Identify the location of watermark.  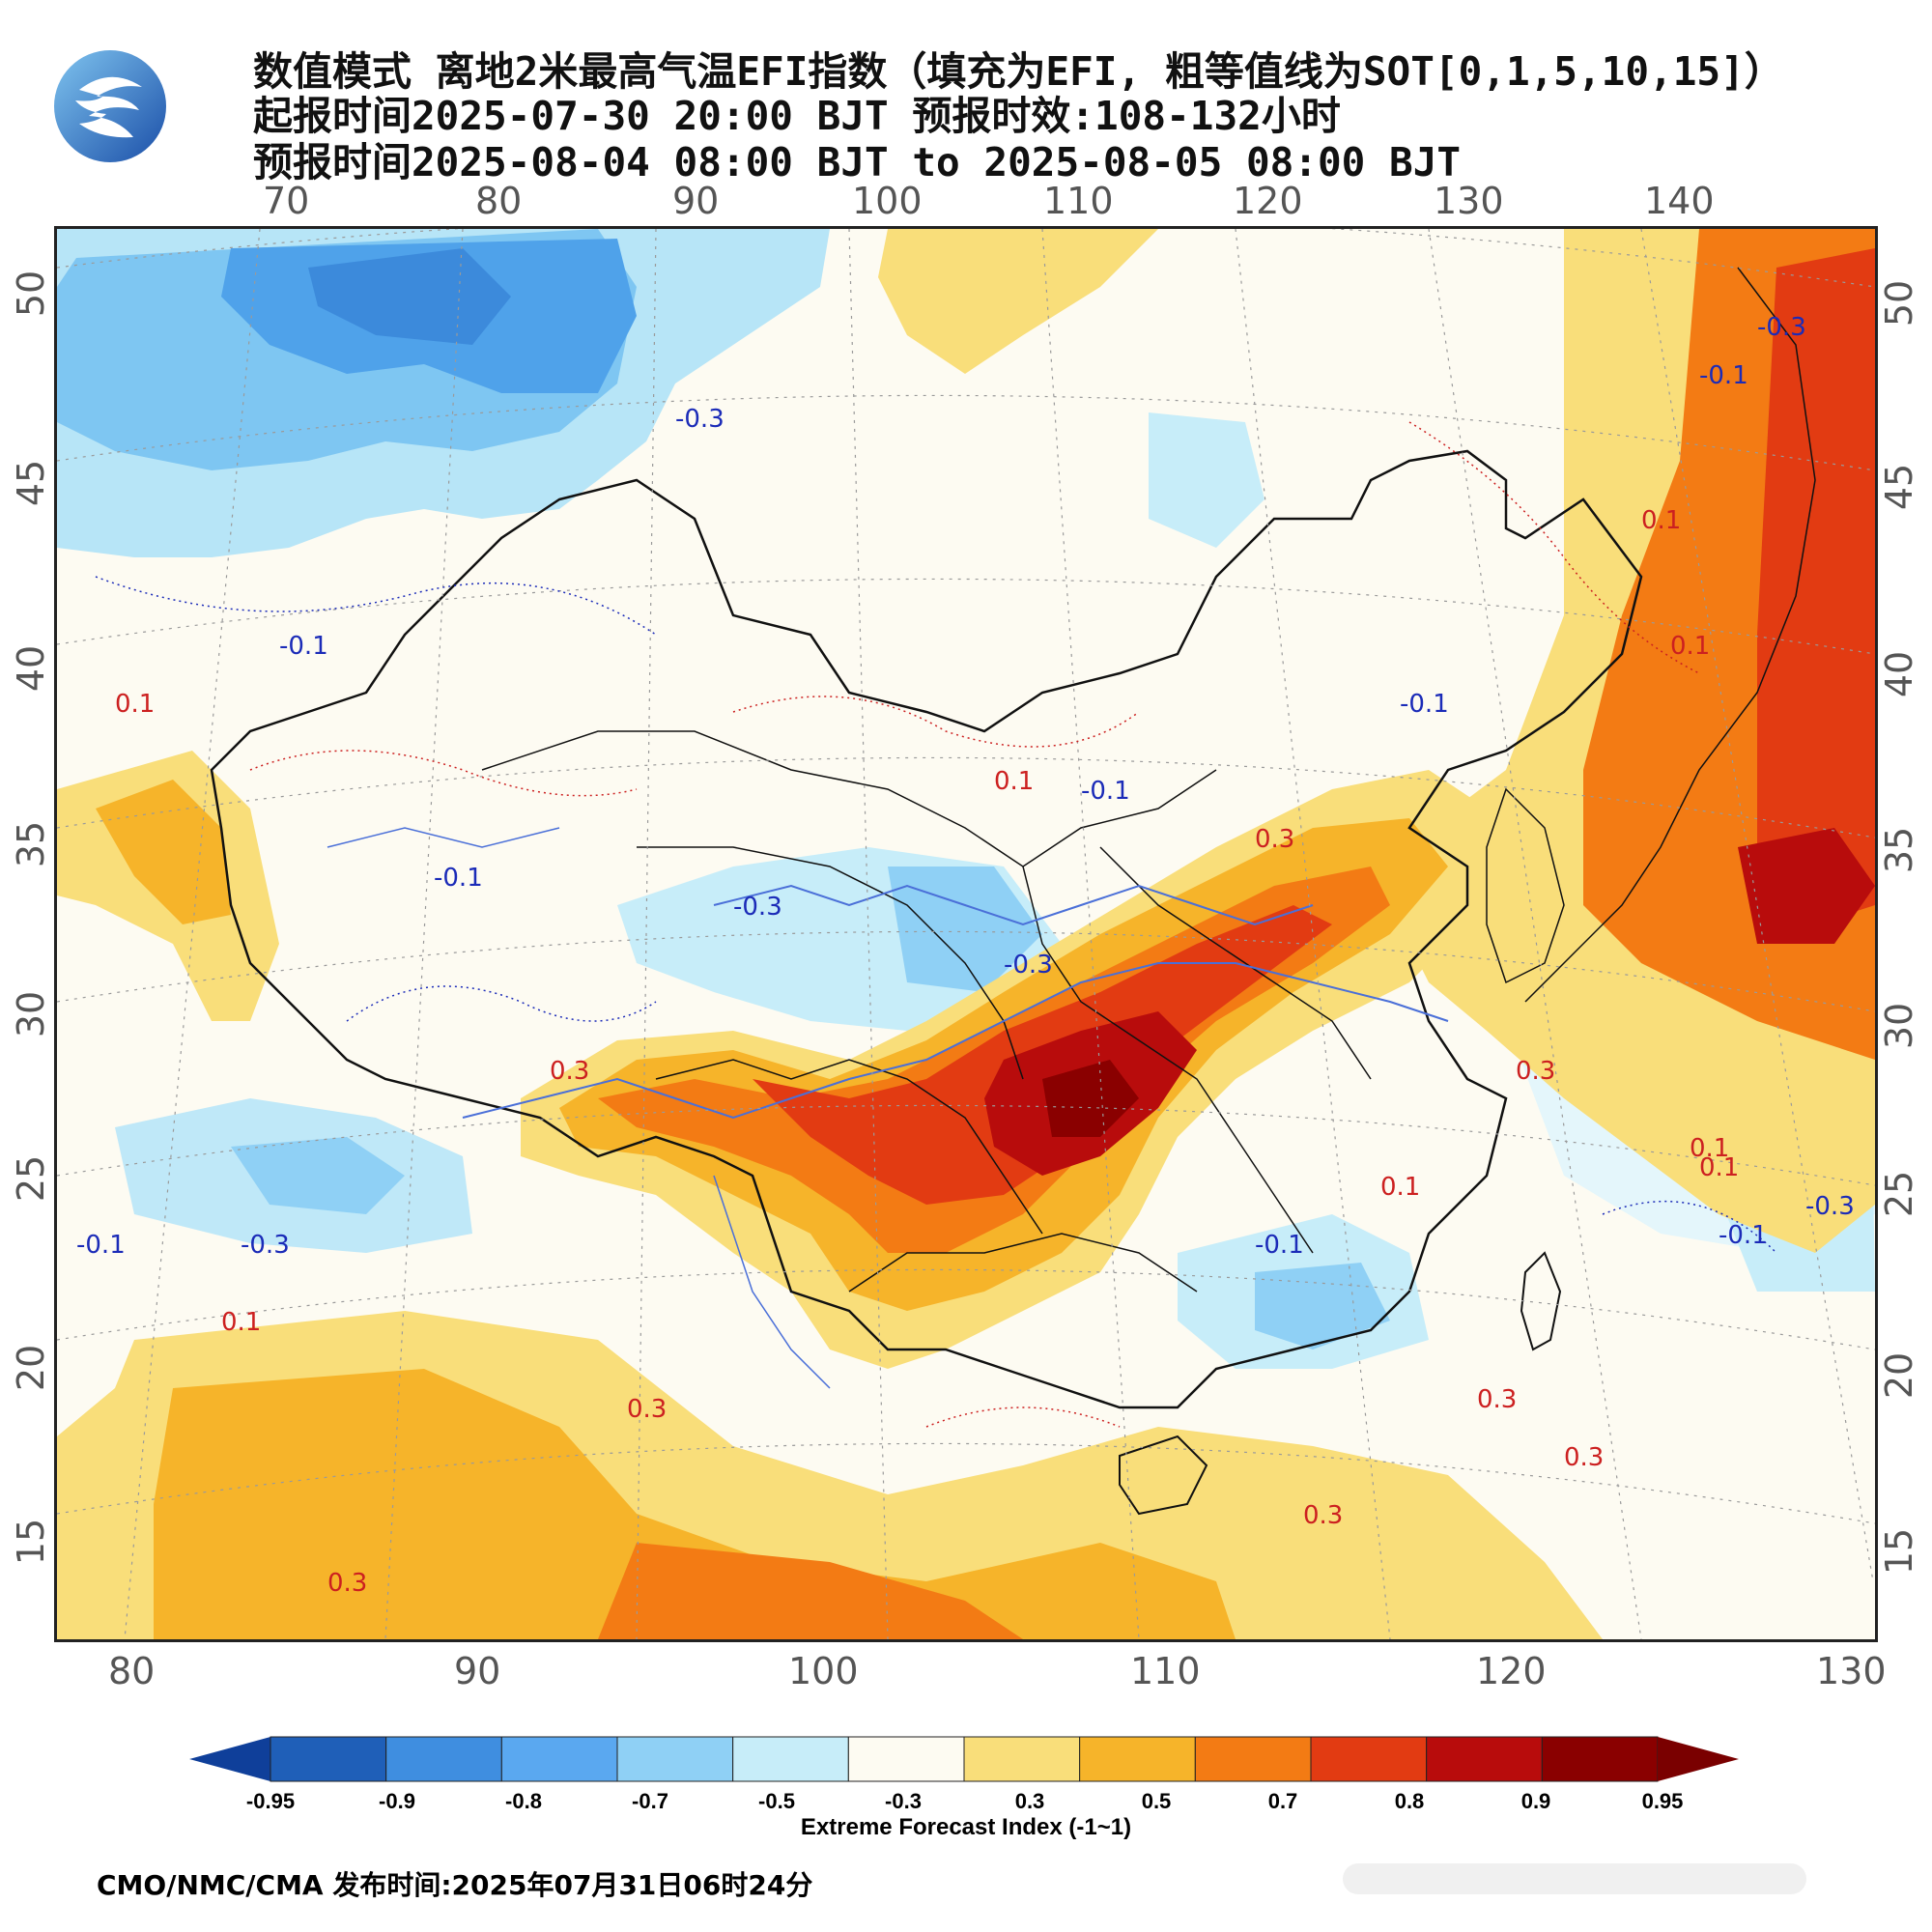
(1613, 1879).